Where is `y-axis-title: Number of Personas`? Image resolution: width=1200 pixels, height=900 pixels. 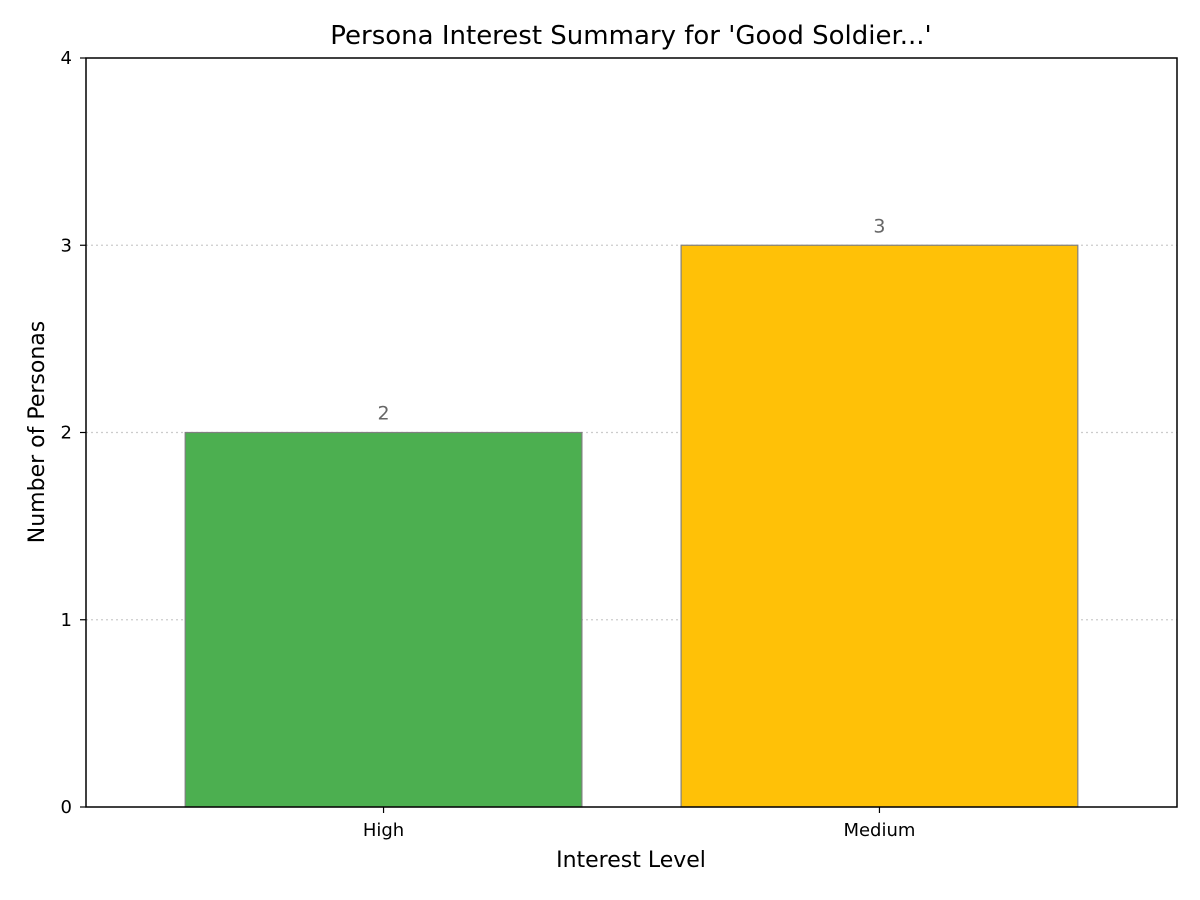
y-axis-title: Number of Personas is located at coordinates (37, 432).